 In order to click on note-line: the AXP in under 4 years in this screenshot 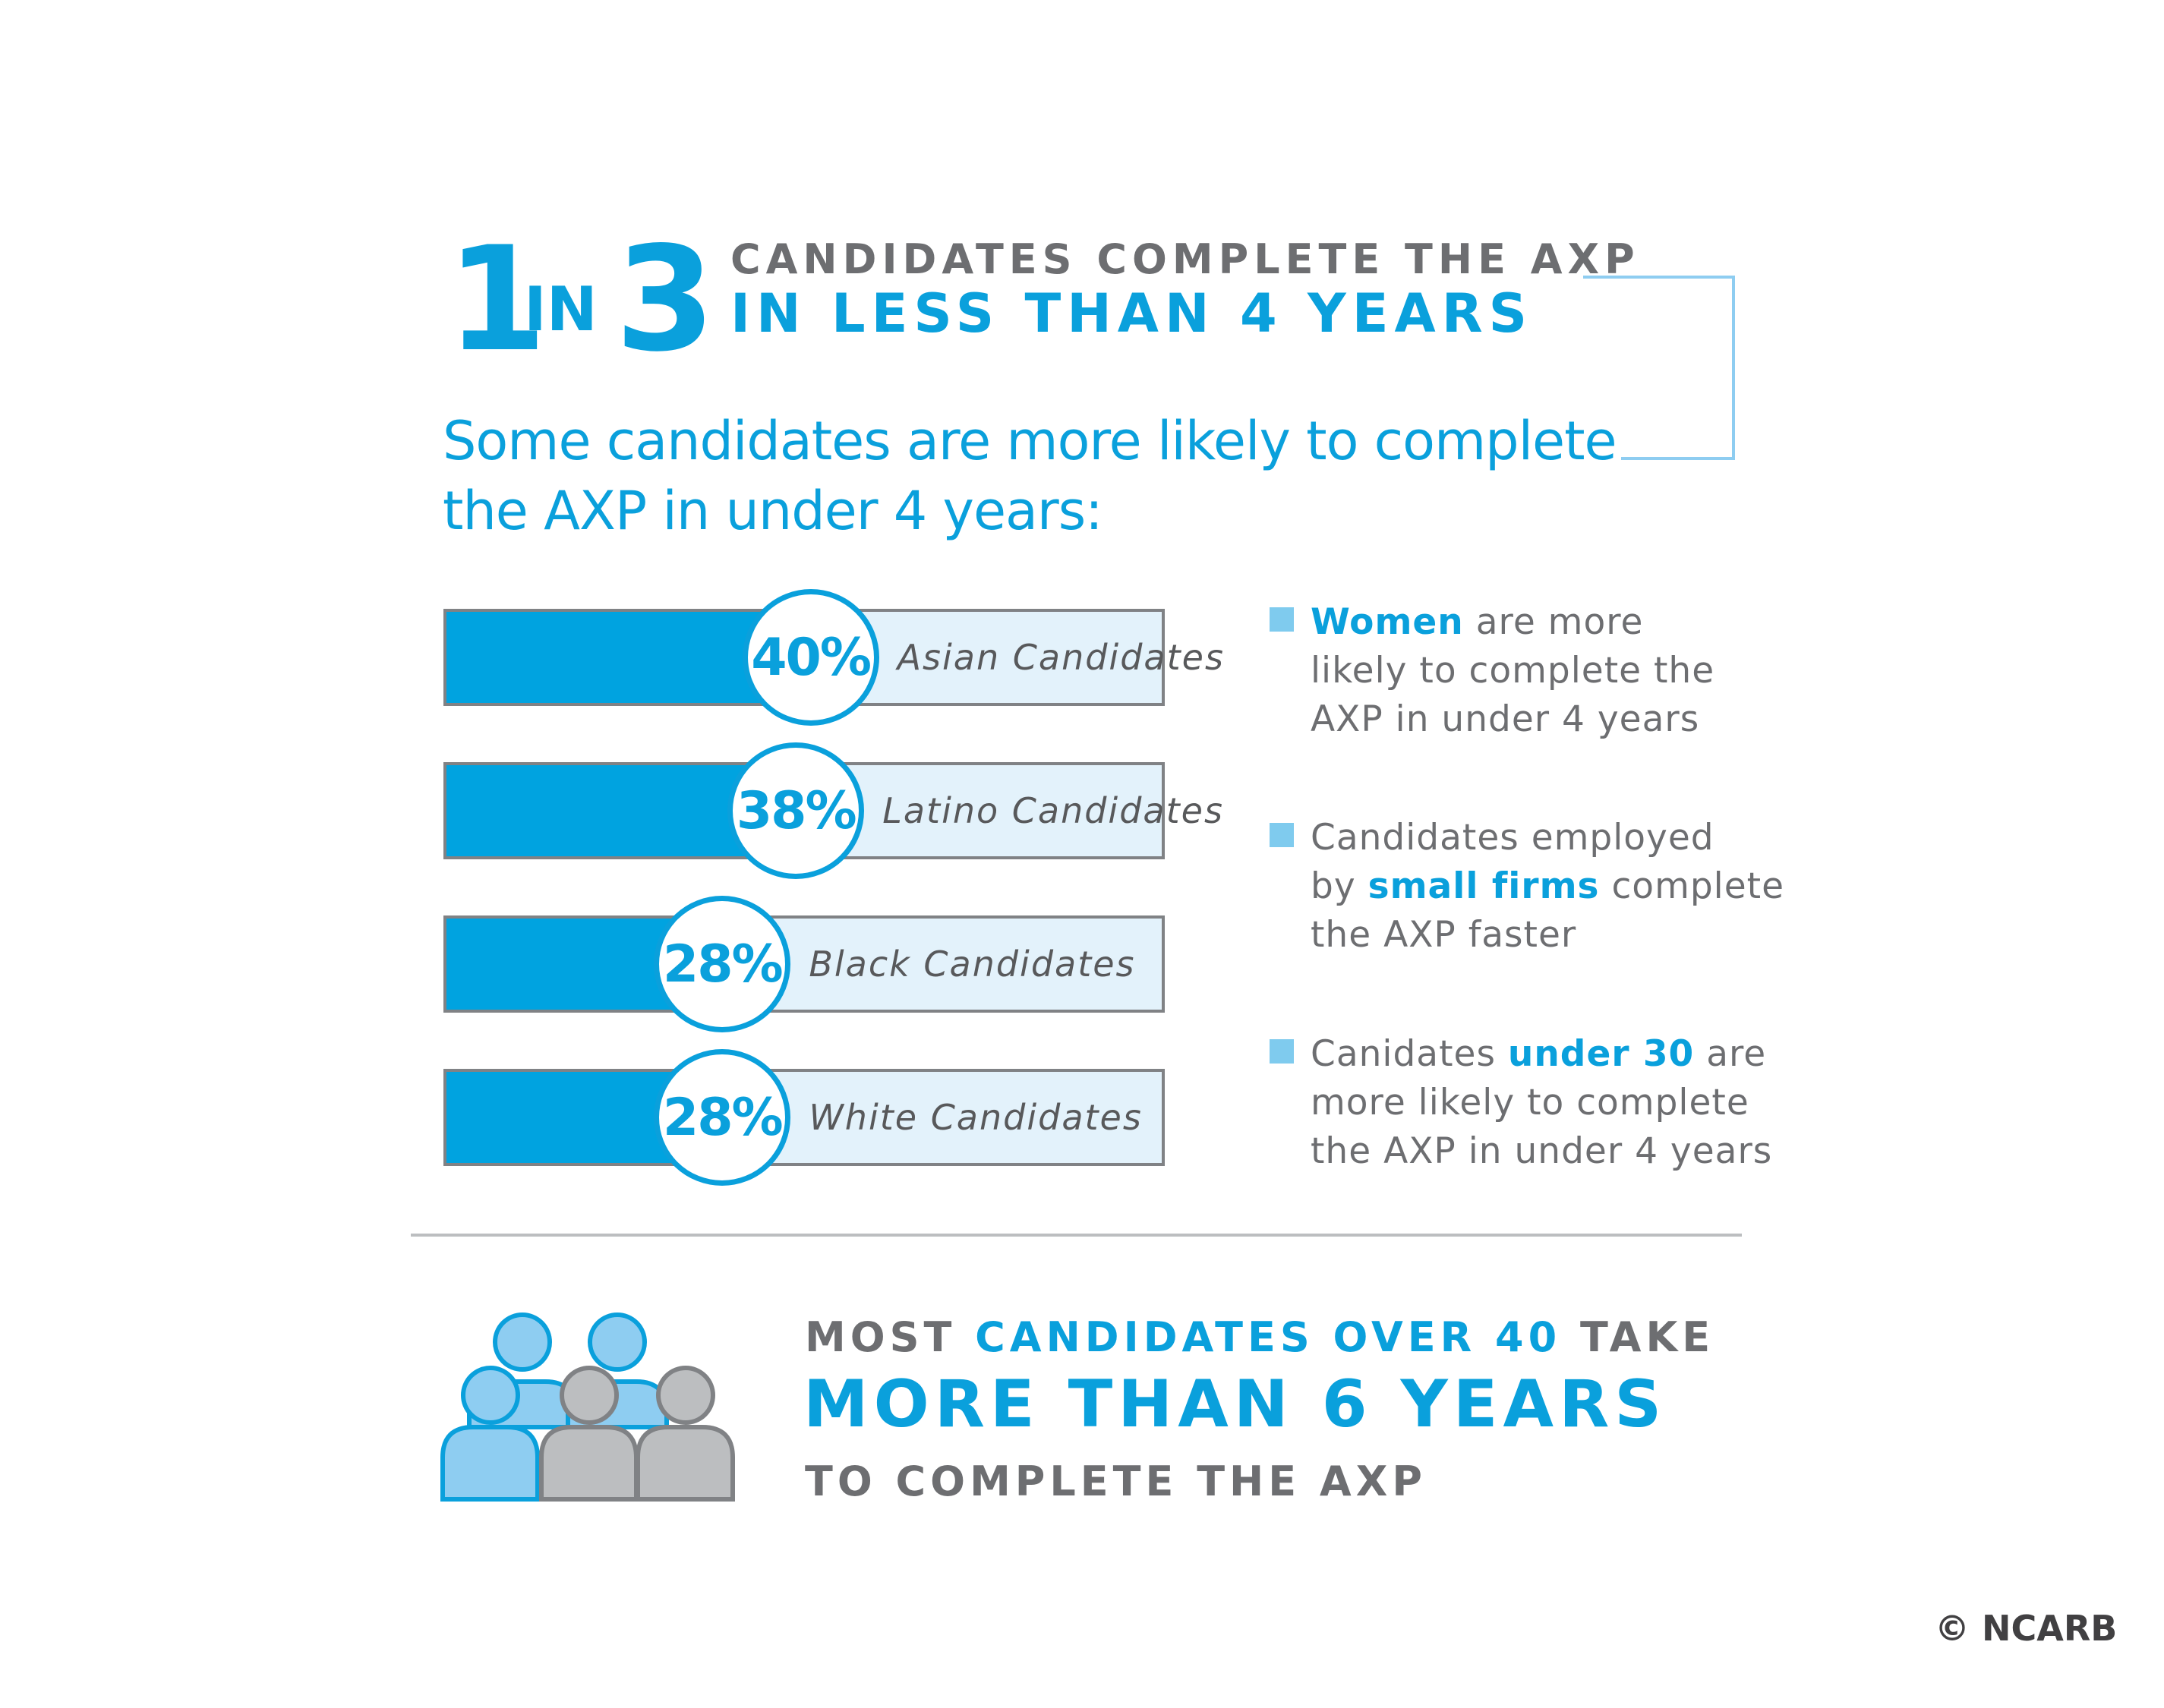, I will do `click(1541, 1151)`.